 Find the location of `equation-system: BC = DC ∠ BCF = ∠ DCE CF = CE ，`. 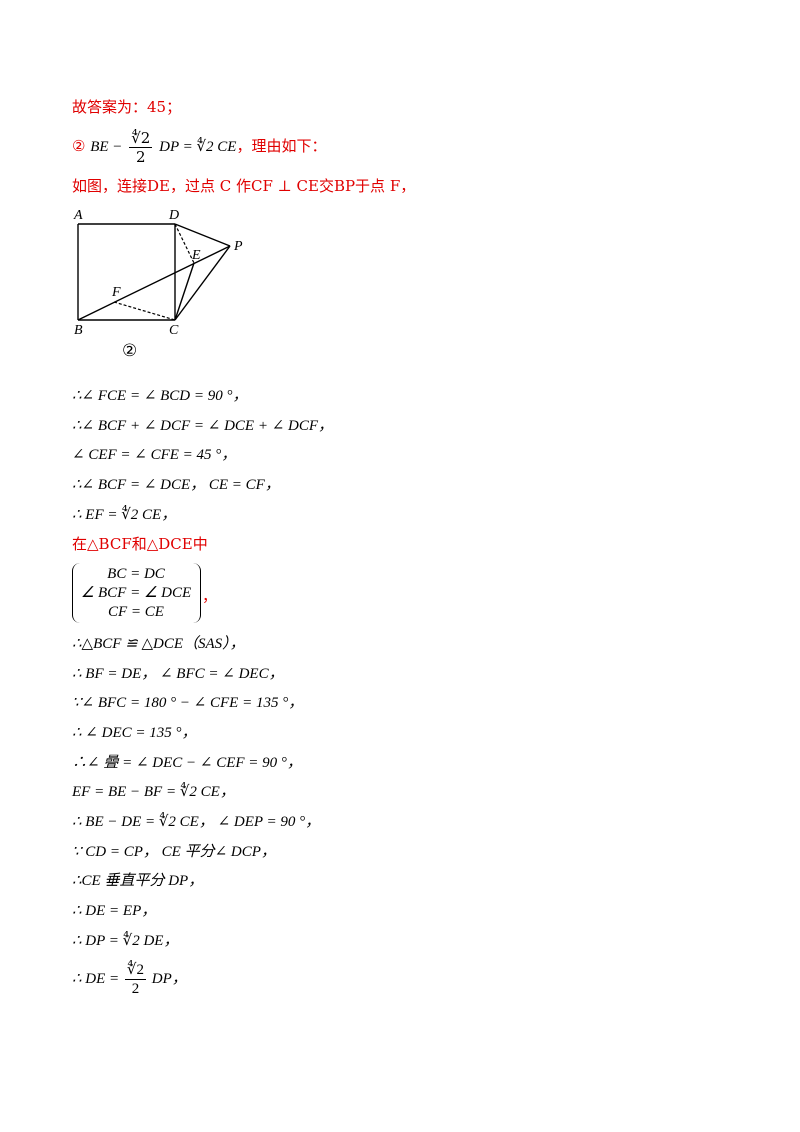

equation-system: BC = DC ∠ BCF = ∠ DCE CF = CE ， is located at coordinates (144, 593).